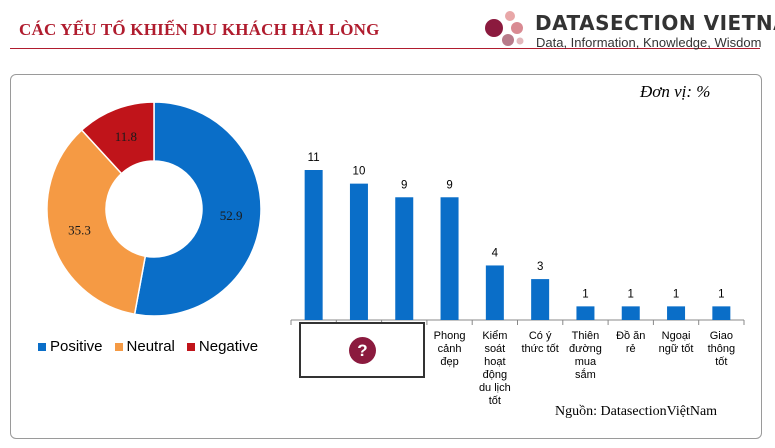 This screenshot has height=448, width=775. I want to click on legend-swatch-positive, so click(42, 346).